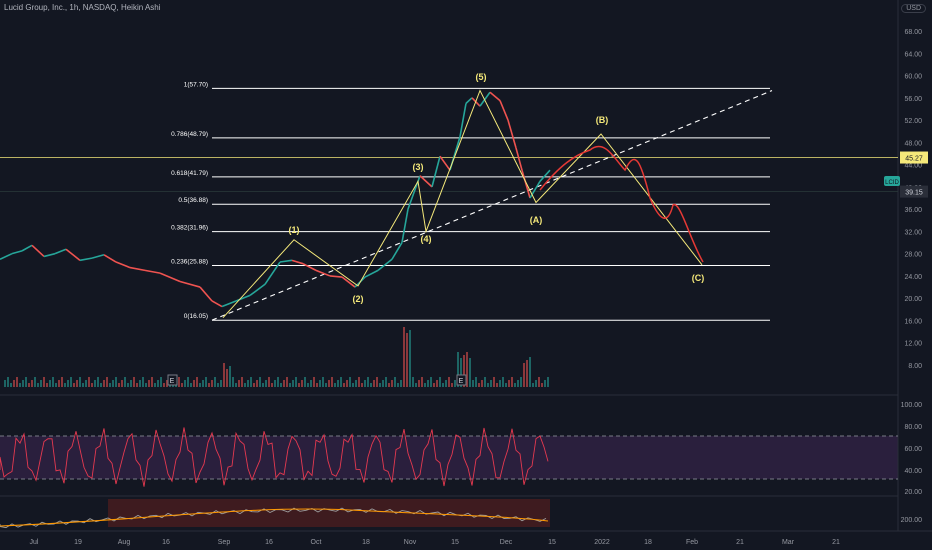  I want to click on price-tick-label: 64.00, so click(913, 54).